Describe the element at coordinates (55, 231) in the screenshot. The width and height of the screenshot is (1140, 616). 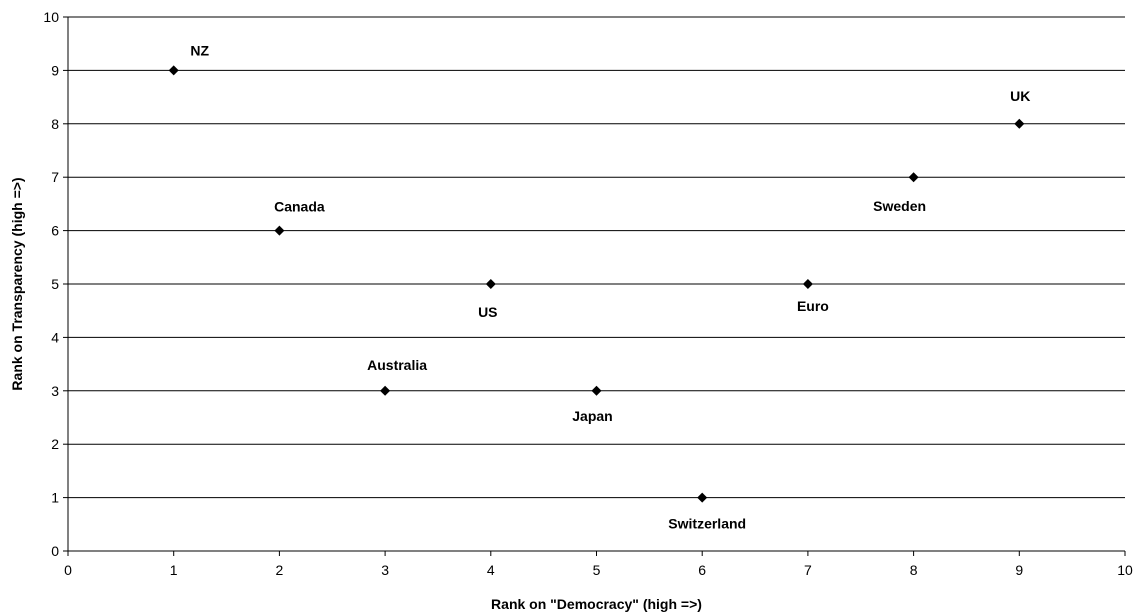
I see `y-tick-label: 6` at that location.